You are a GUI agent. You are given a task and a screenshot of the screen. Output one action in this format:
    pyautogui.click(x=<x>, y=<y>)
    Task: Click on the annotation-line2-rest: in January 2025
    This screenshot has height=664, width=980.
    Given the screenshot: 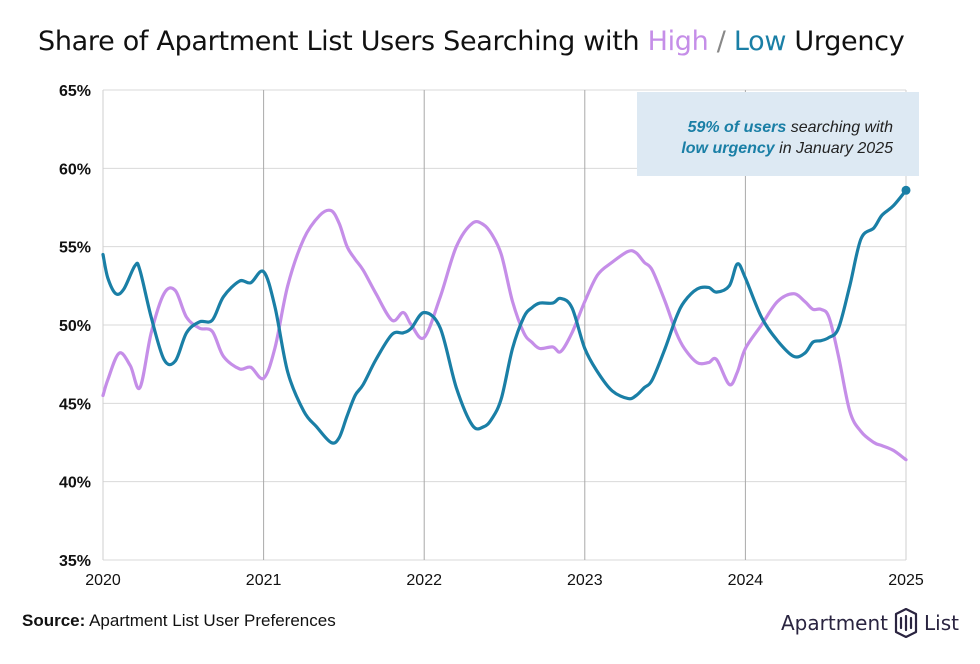 What is the action you would take?
    pyautogui.click(x=833, y=148)
    